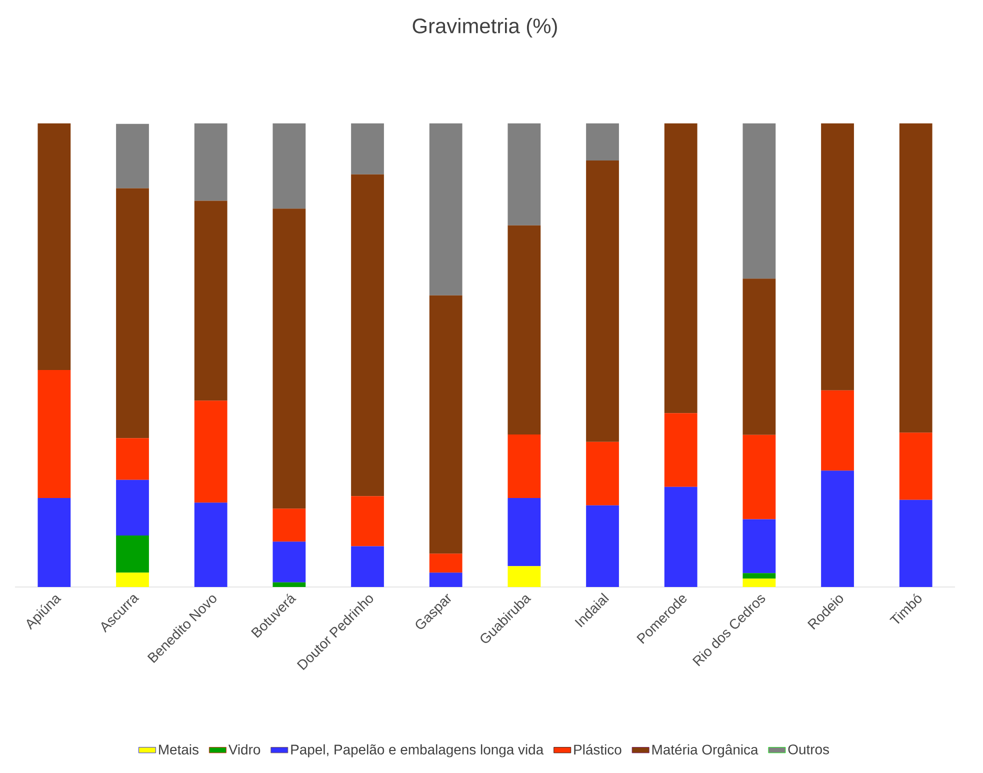 Image resolution: width=983 pixels, height=773 pixels. I want to click on legend-label: Outros, so click(808, 749).